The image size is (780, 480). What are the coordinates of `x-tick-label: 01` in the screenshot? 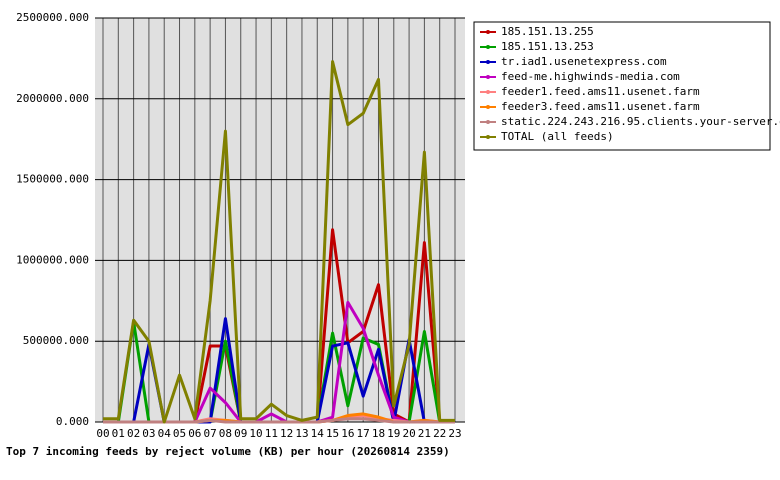 It's located at (118, 433).